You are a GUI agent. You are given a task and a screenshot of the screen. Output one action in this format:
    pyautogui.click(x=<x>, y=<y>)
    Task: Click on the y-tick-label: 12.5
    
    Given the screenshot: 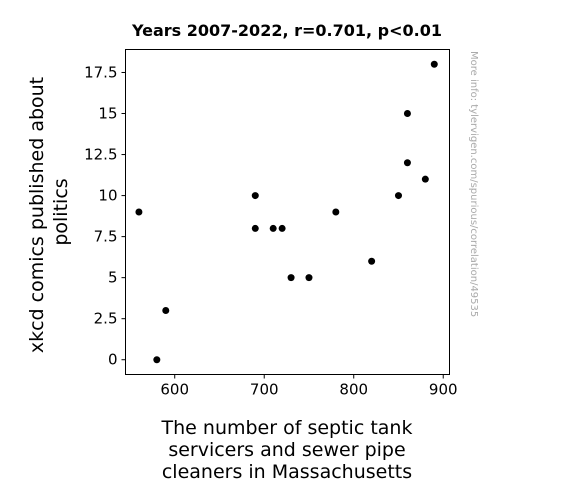 What is the action you would take?
    pyautogui.click(x=100, y=155)
    